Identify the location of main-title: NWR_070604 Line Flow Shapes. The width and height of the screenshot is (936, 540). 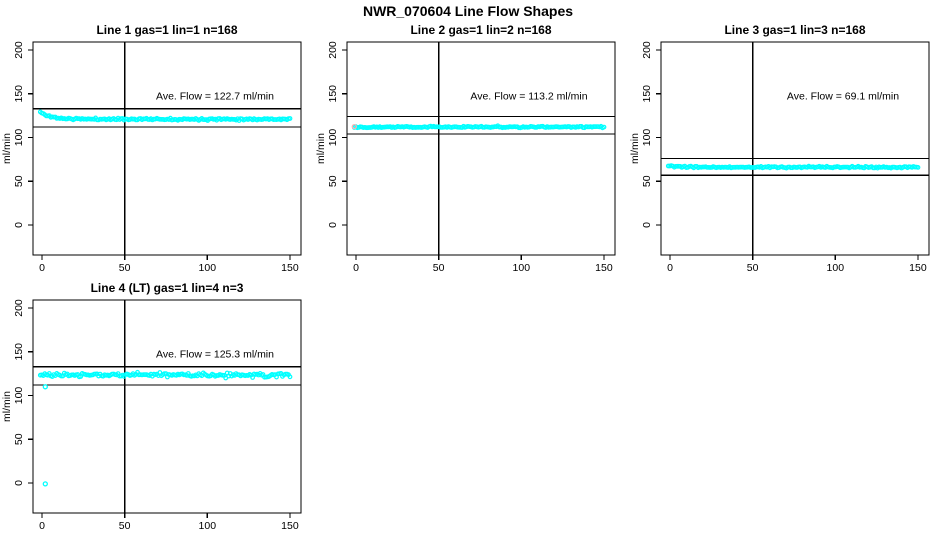
(468, 11).